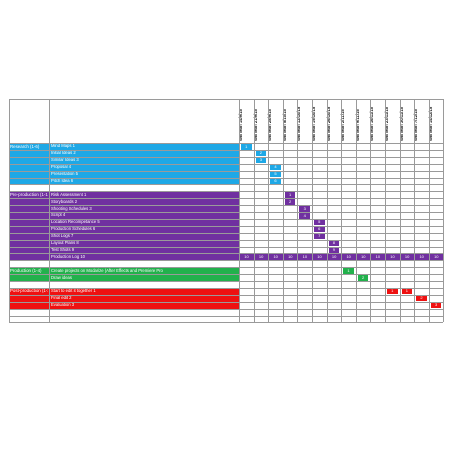  I want to click on week-header: WB Mon 2/11/15, so click(348, 121).